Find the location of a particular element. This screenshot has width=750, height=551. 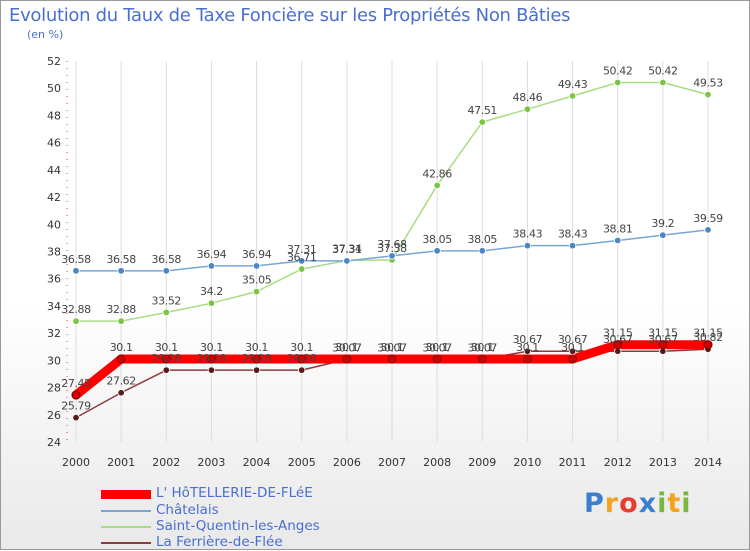

x-tick-label: 2012 is located at coordinates (618, 462).